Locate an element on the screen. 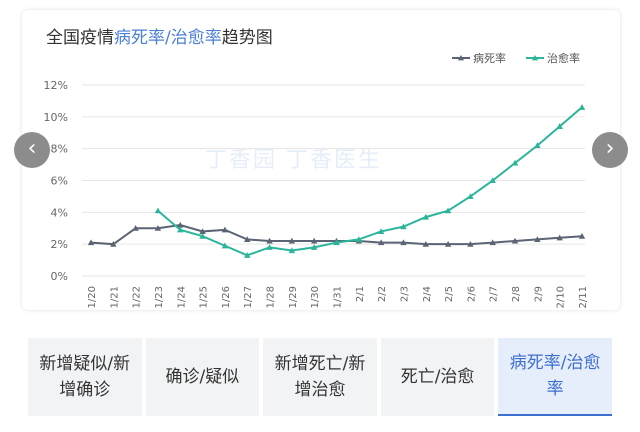  tab-new-death-new-cured: 新增死亡/新增治愈 is located at coordinates (320, 377).